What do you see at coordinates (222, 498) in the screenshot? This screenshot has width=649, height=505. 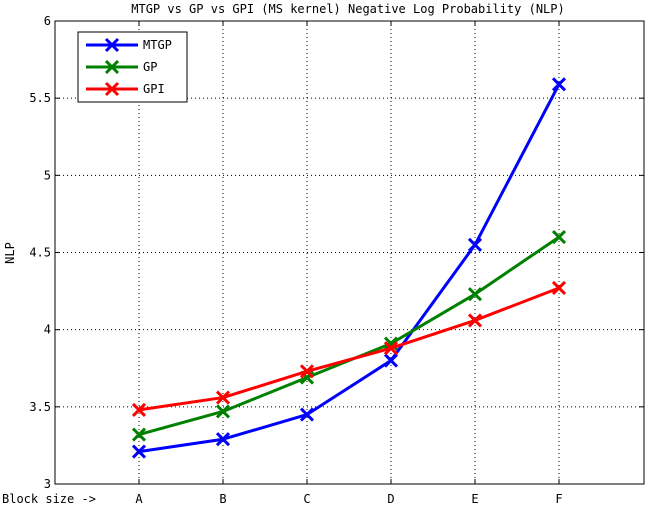 I see `x-tick-label: B` at bounding box center [222, 498].